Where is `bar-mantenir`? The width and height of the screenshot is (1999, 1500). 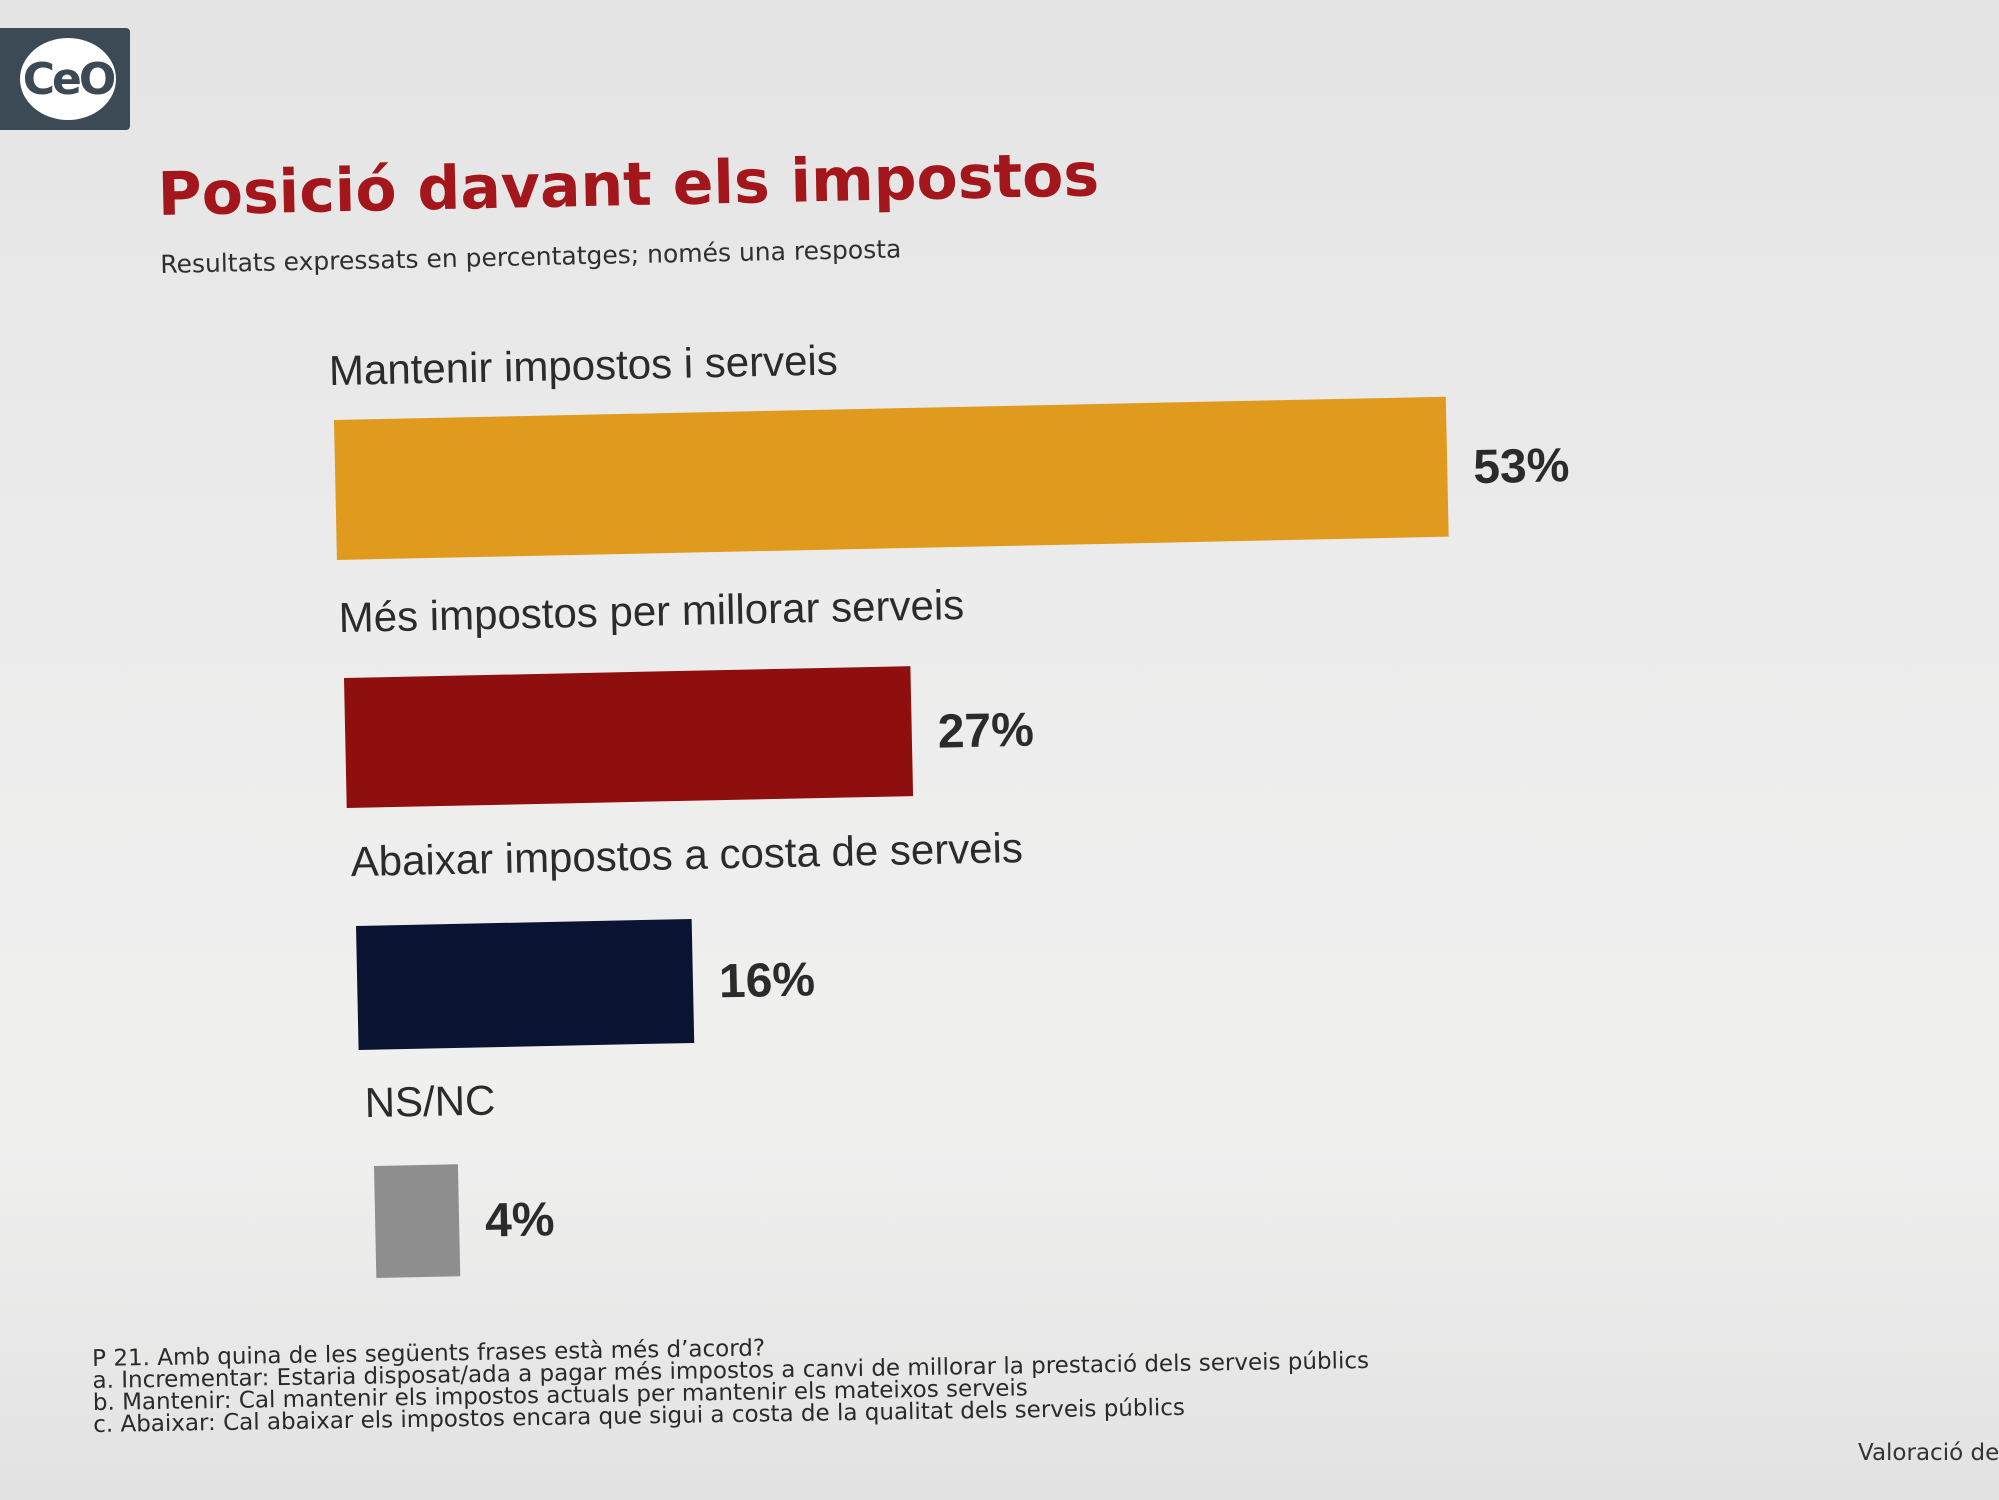 bar-mantenir is located at coordinates (891, 478).